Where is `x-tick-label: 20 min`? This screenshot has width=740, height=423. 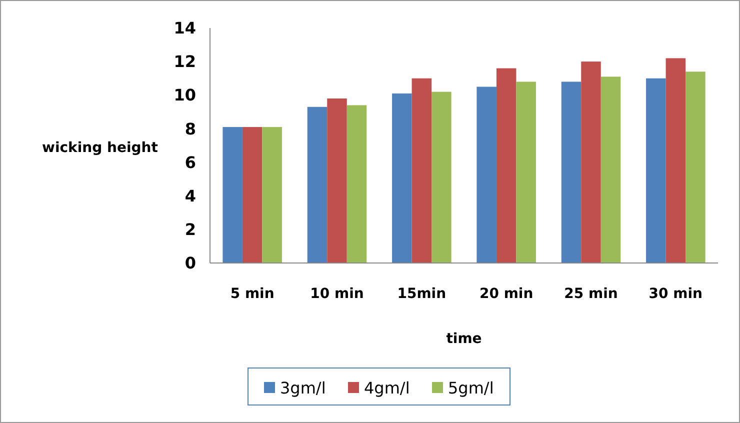 x-tick-label: 20 min is located at coordinates (506, 294).